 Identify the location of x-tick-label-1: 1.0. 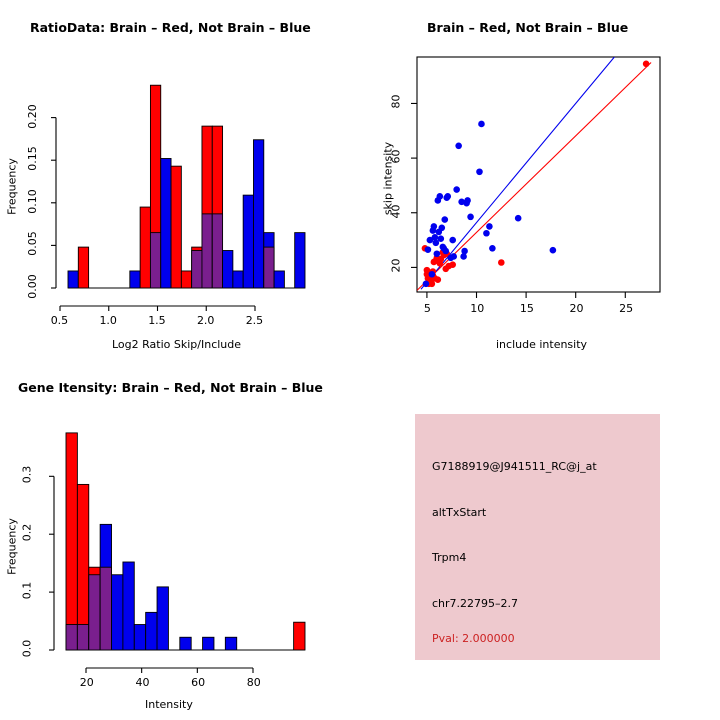
(108, 320).